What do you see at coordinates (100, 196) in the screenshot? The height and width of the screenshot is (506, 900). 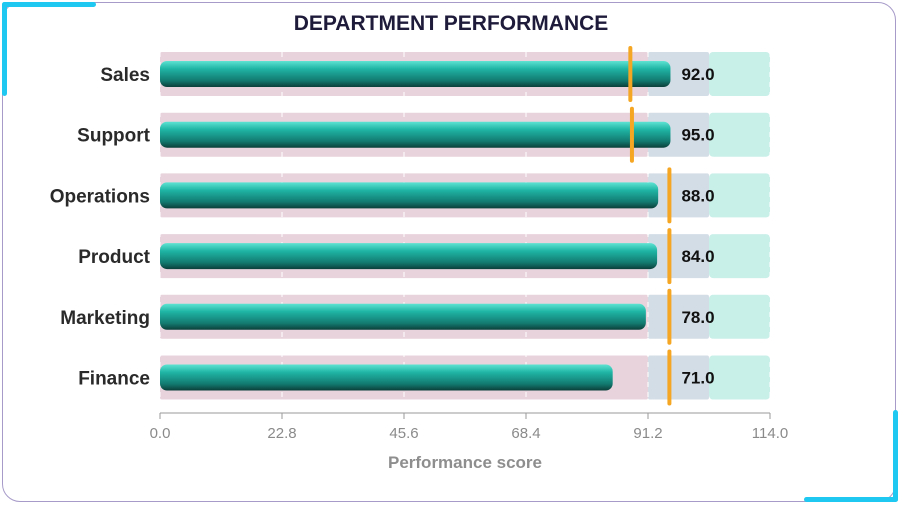 I see `category-label-operations: Operations` at bounding box center [100, 196].